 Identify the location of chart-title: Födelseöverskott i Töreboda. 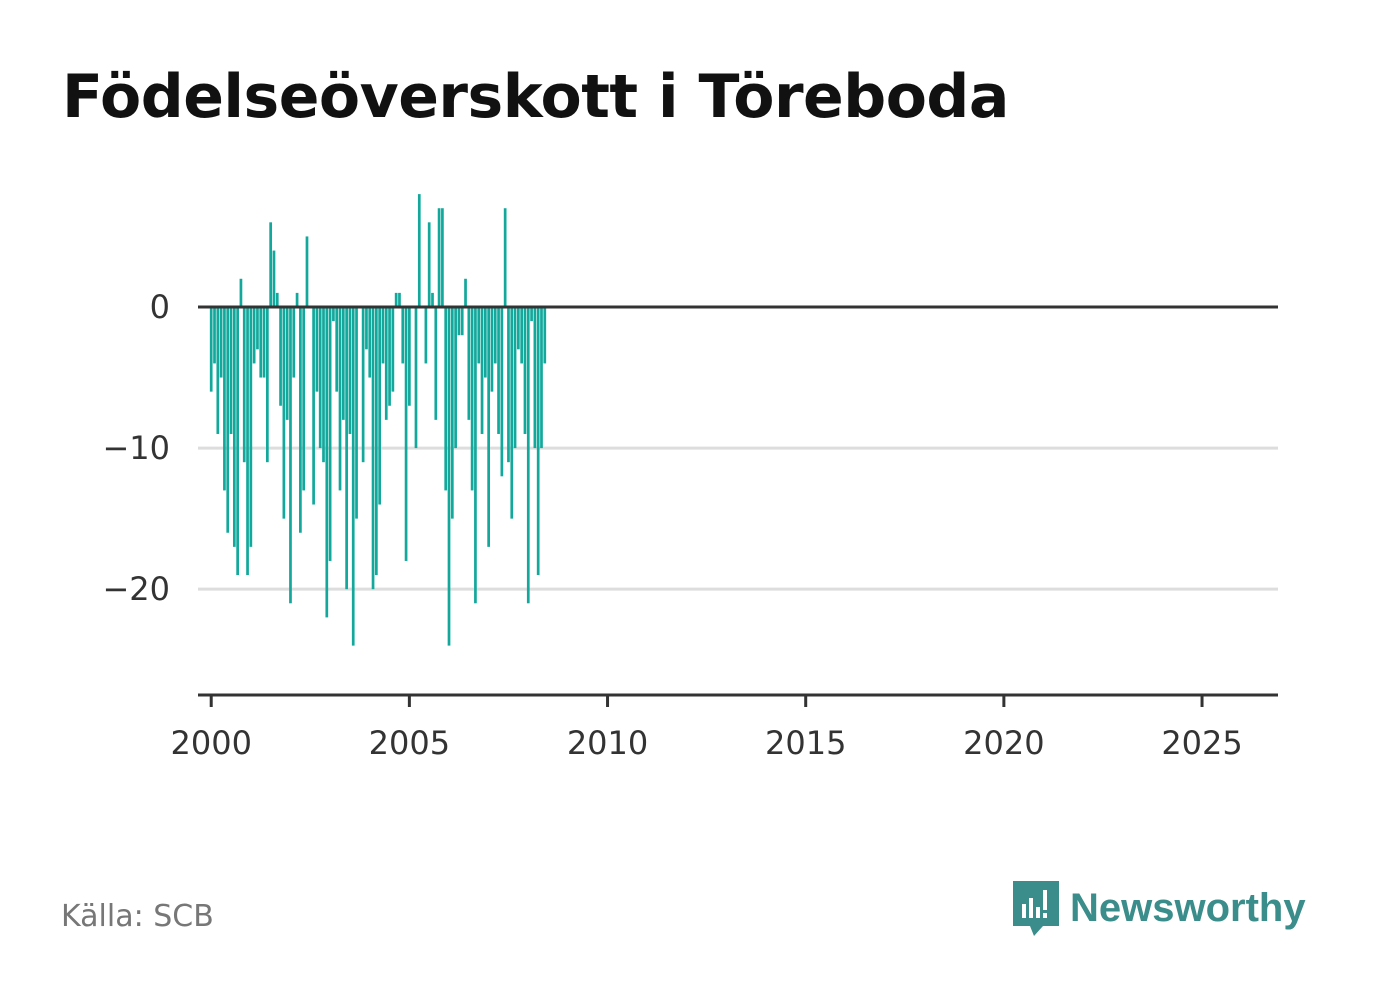
(535, 97).